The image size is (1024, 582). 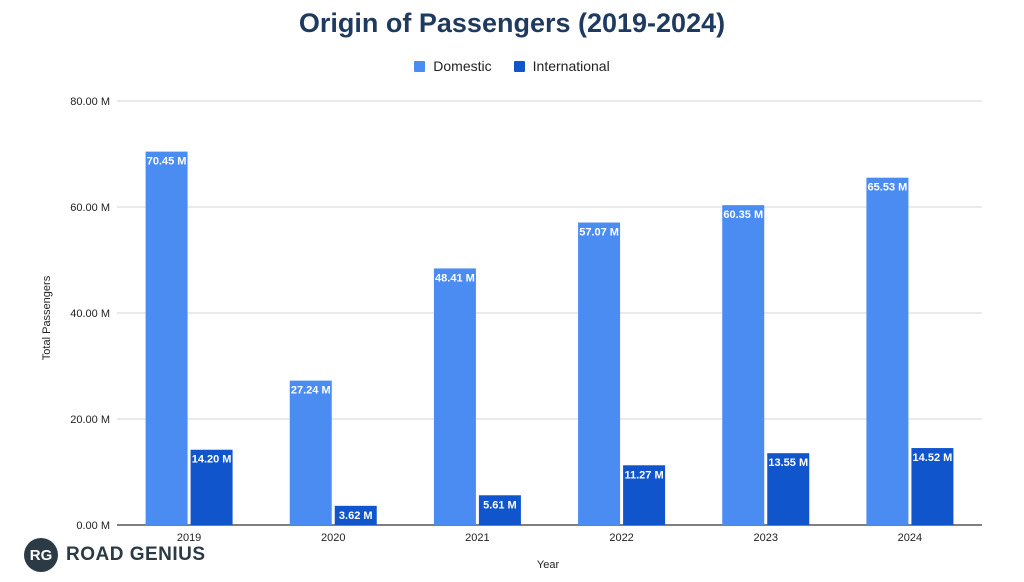 I want to click on data-label: 3.62 M, so click(x=356, y=516).